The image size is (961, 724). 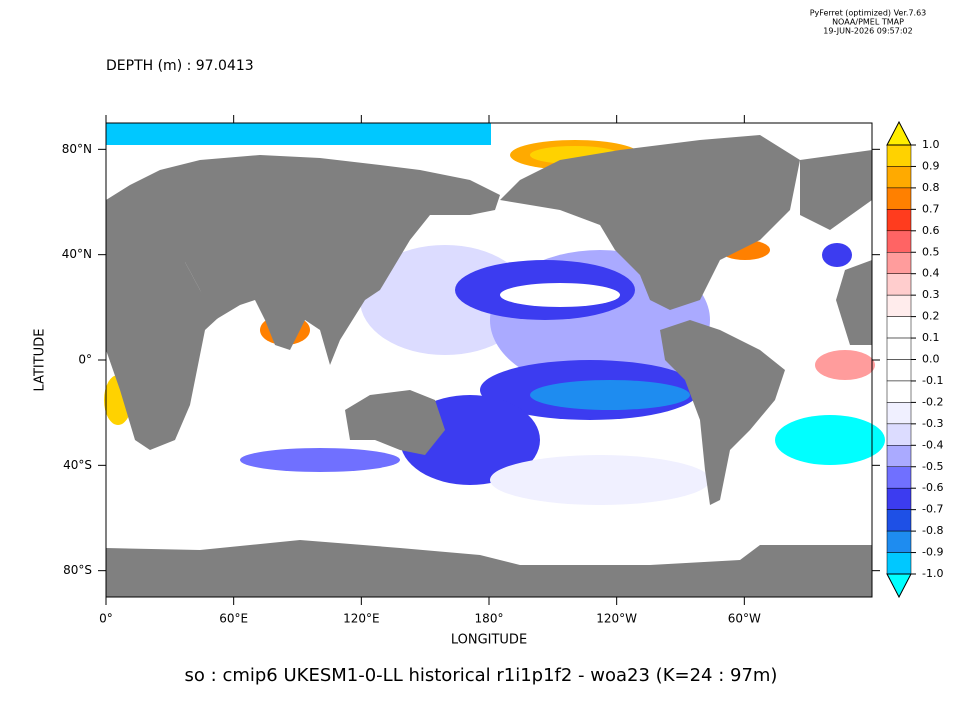 I want to click on colorbar-label: 0.5, so click(x=931, y=251).